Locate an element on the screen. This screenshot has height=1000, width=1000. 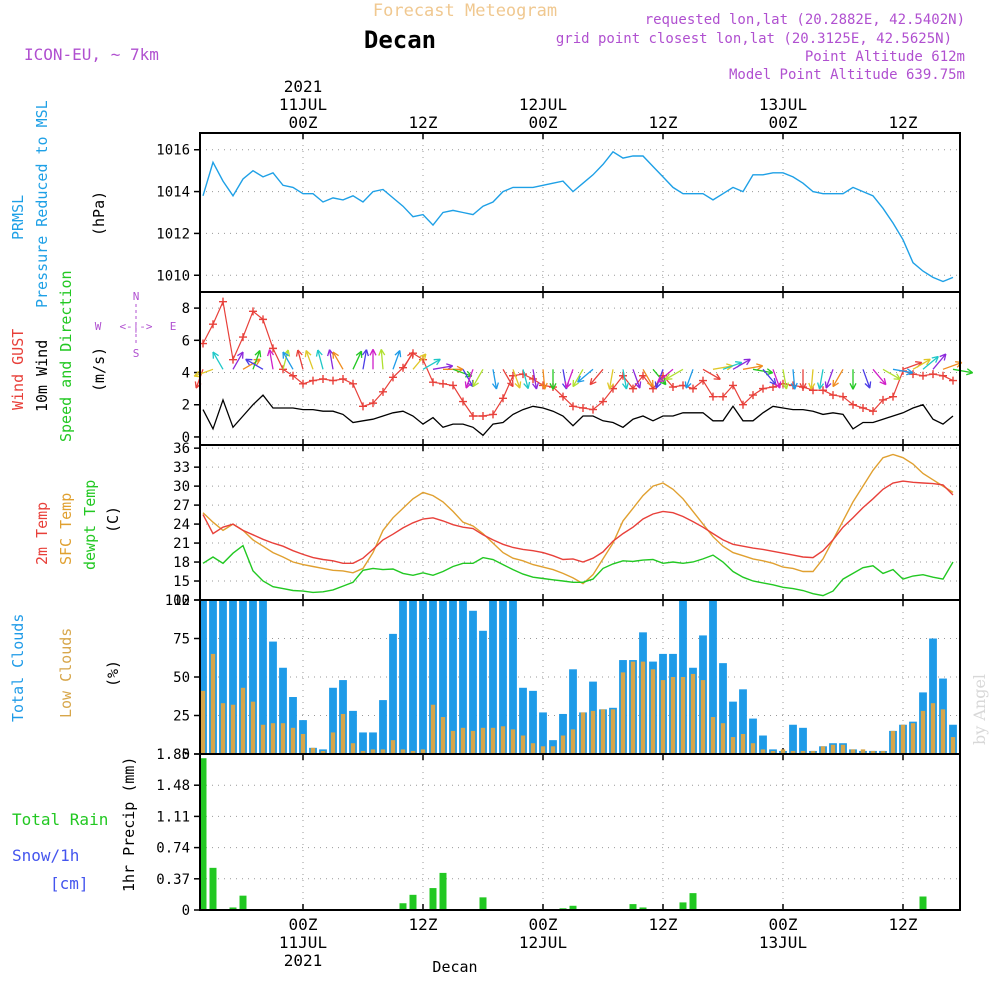
y-tick-label: 0 is located at coordinates (186, 438).